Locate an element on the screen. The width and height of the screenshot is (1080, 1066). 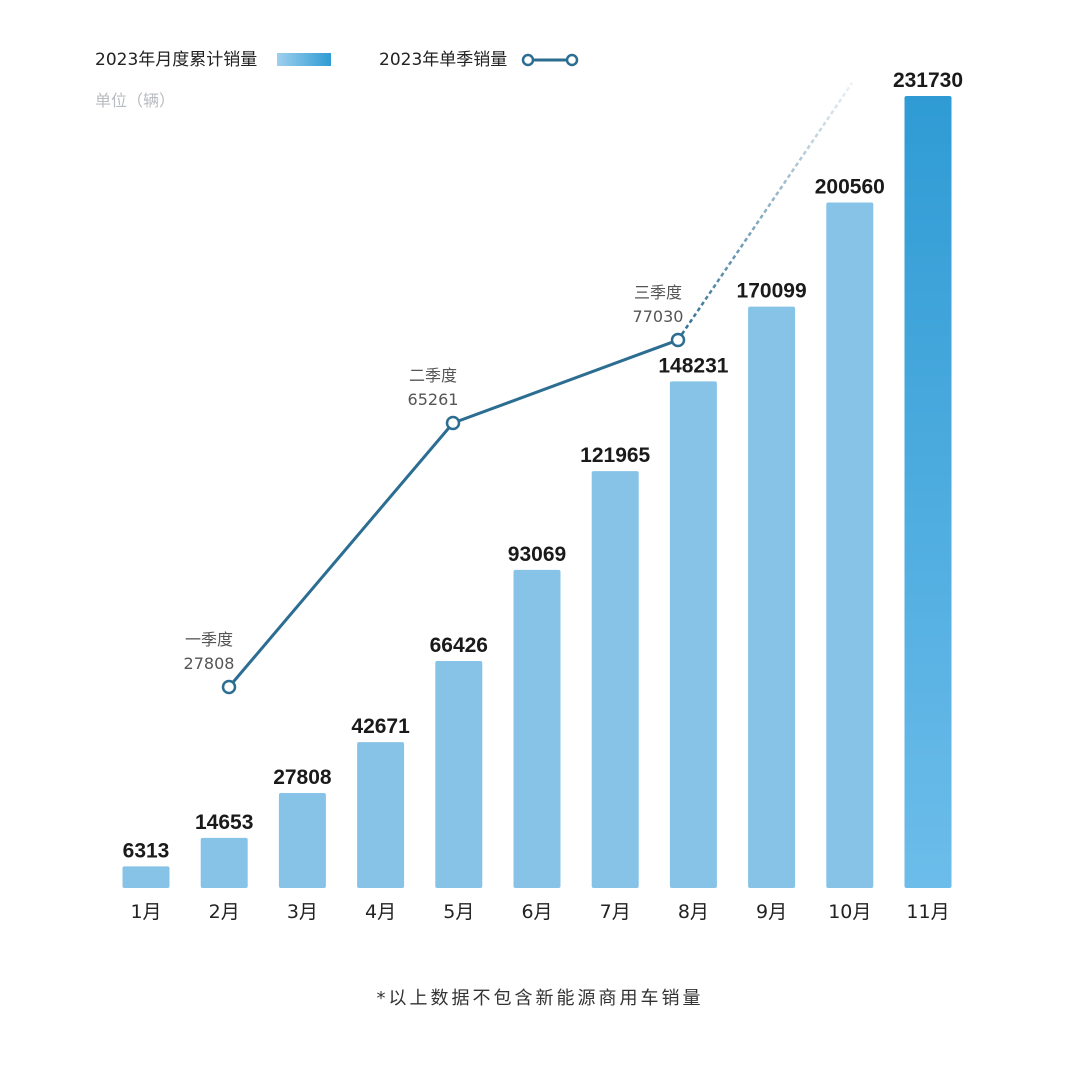
legend-line-label: 2023年单季销量 is located at coordinates (443, 60).